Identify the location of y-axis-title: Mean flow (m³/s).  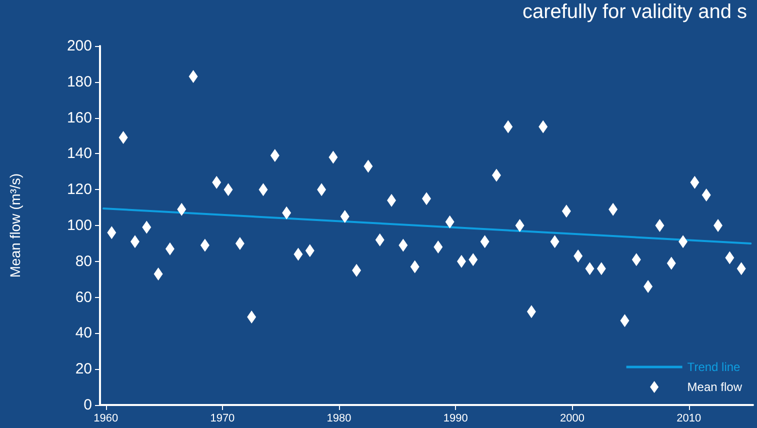
(15, 225).